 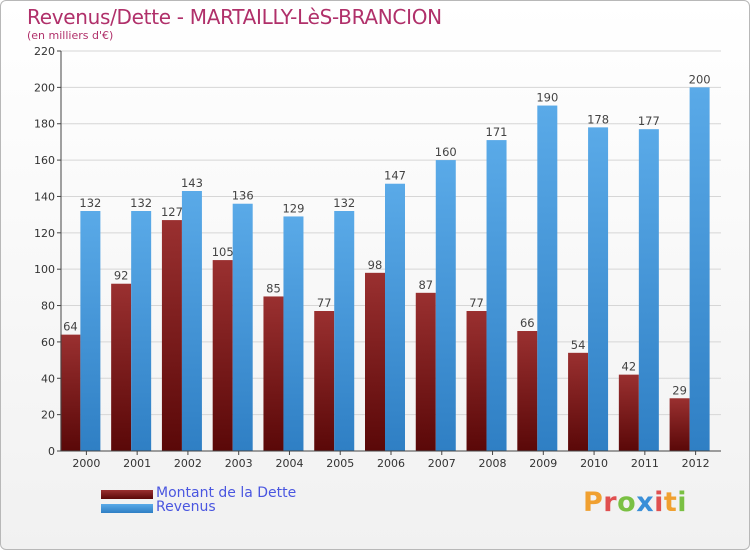 I want to click on label-dette-2006: 98, so click(x=375, y=265).